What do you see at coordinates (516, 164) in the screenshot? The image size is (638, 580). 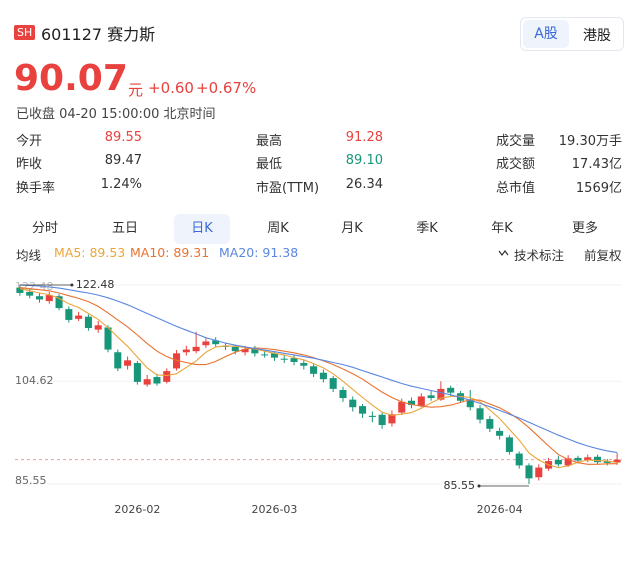 I see `stat-label: 成交额` at bounding box center [516, 164].